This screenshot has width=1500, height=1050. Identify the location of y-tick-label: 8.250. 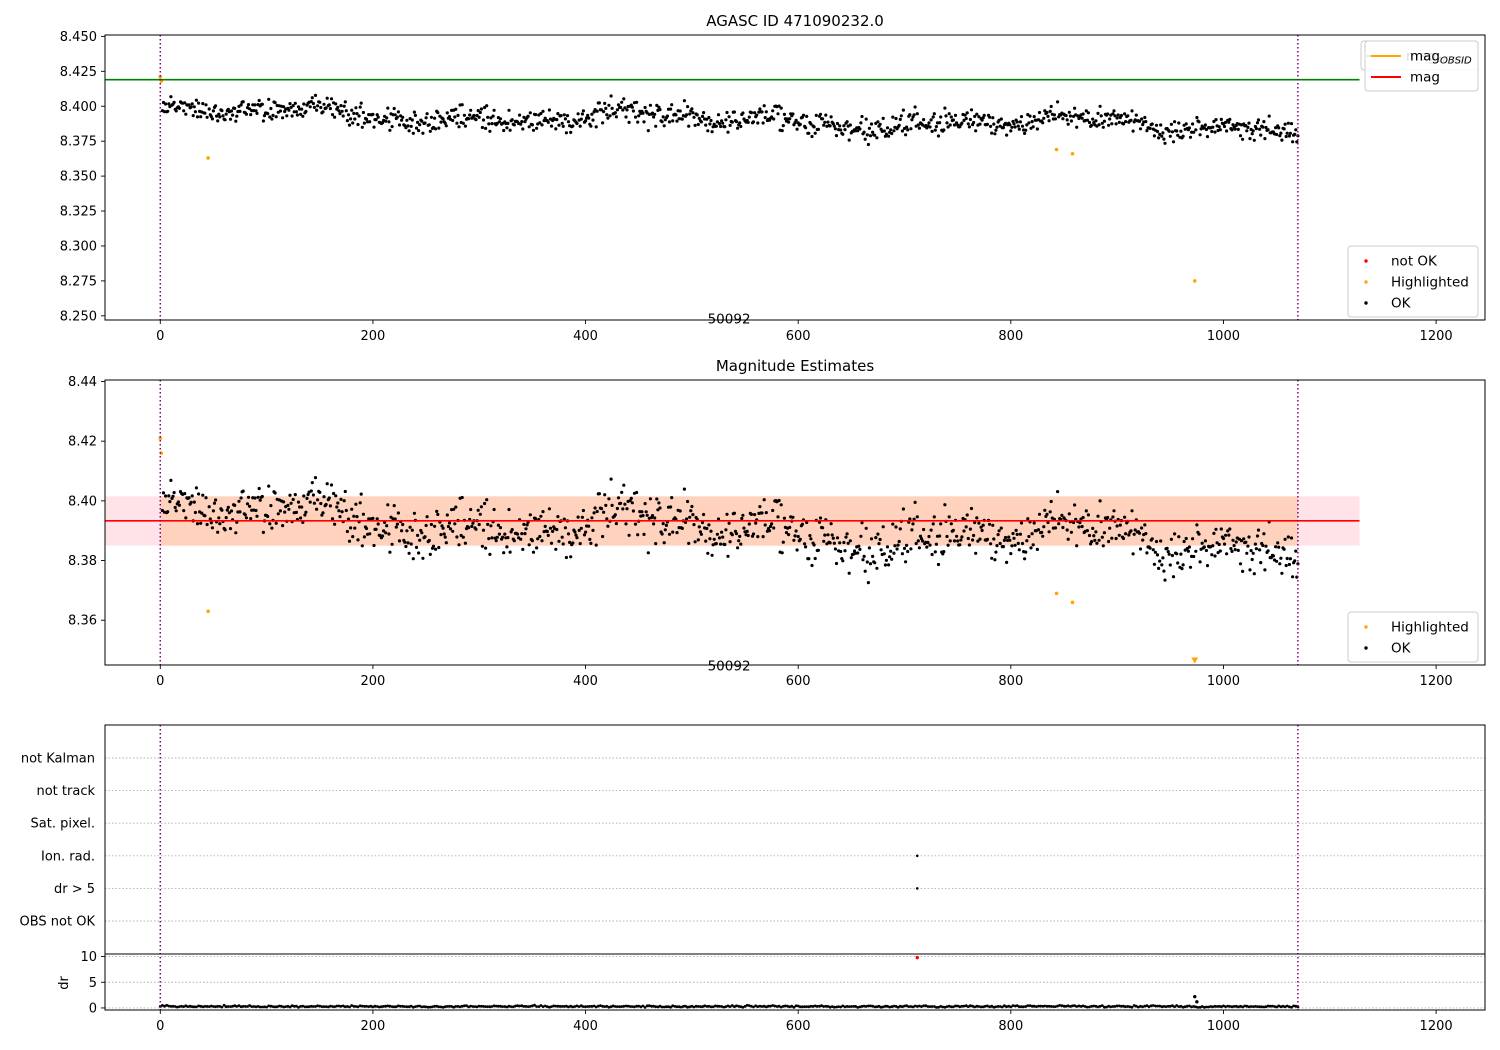
(78, 316).